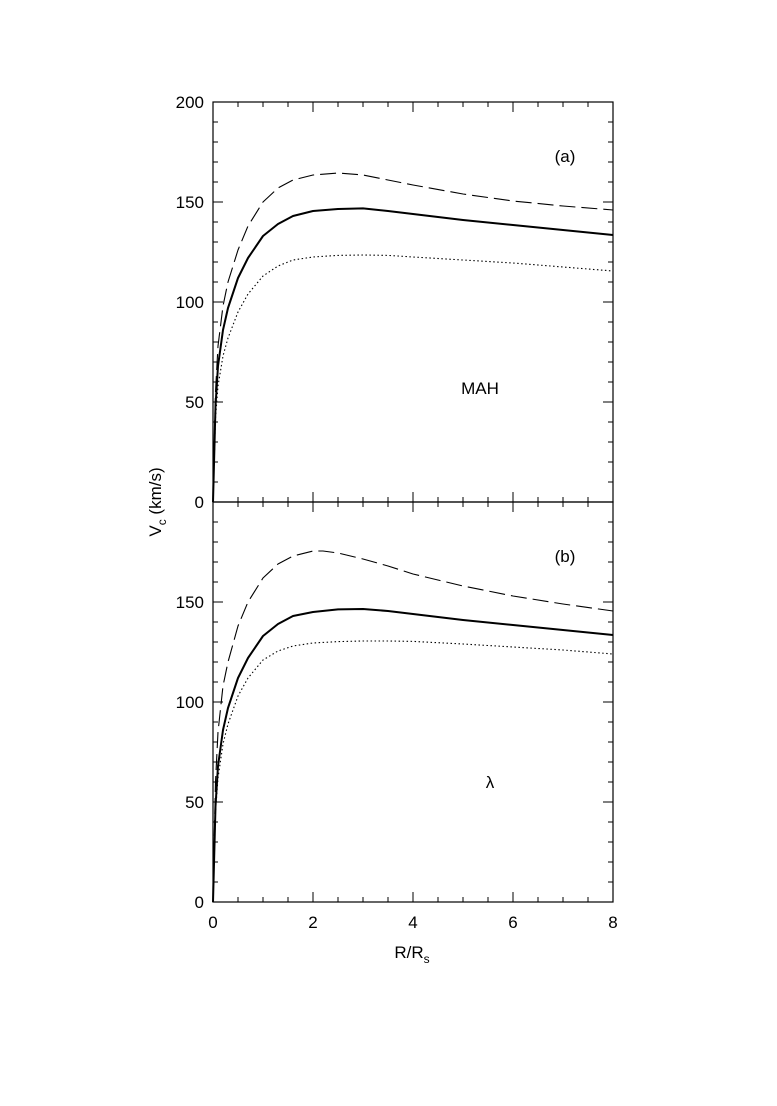 The image size is (777, 1106). Describe the element at coordinates (612, 922) in the screenshot. I see `x-tick-label: 8` at that location.